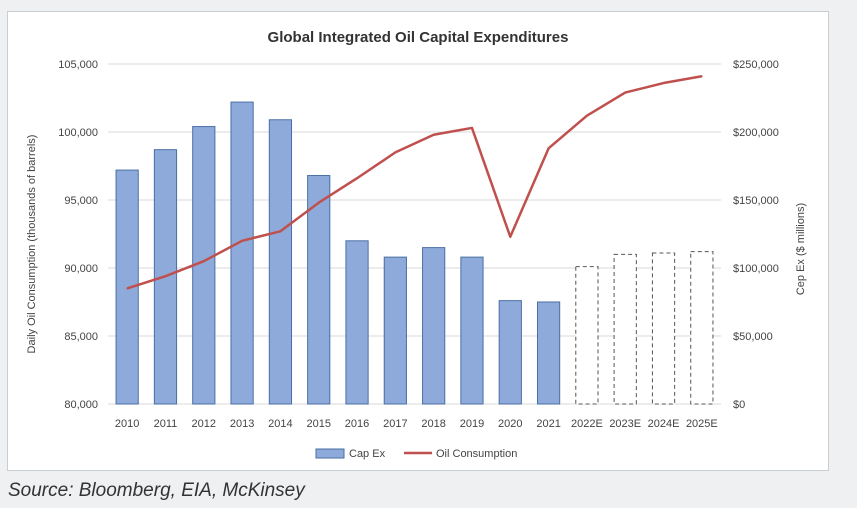 Image resolution: width=857 pixels, height=508 pixels. I want to click on x-tick-label: 2021, so click(548, 424).